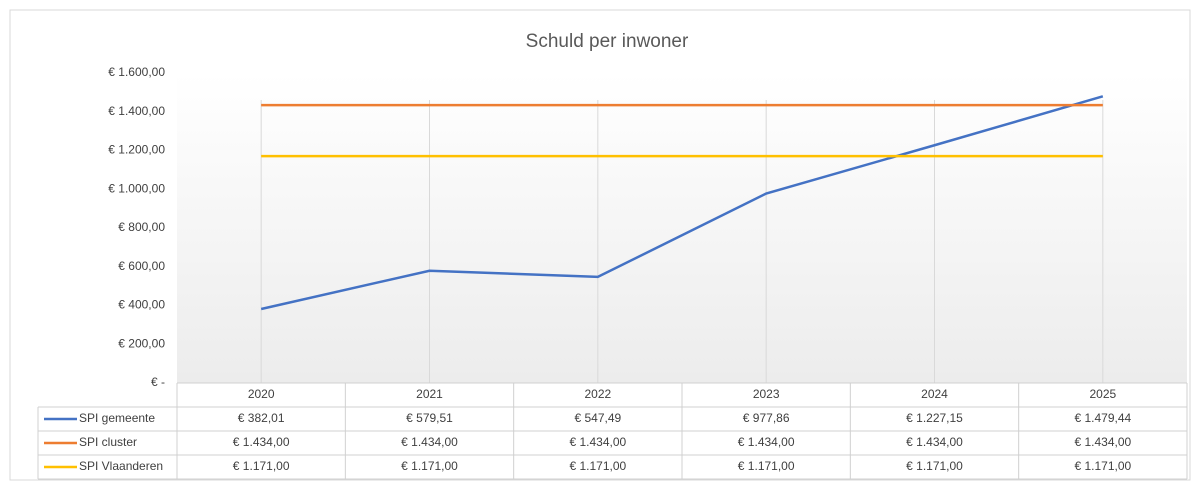 The width and height of the screenshot is (1195, 481). Describe the element at coordinates (136, 111) in the screenshot. I see `y-tick-label: € 1.400,00` at that location.